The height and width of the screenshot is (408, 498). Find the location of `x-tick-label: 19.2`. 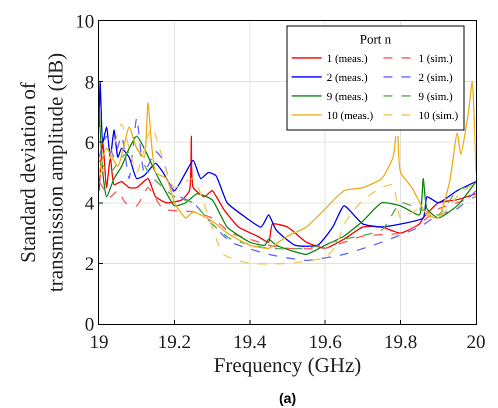

x-tick-label: 19.2 is located at coordinates (175, 342).